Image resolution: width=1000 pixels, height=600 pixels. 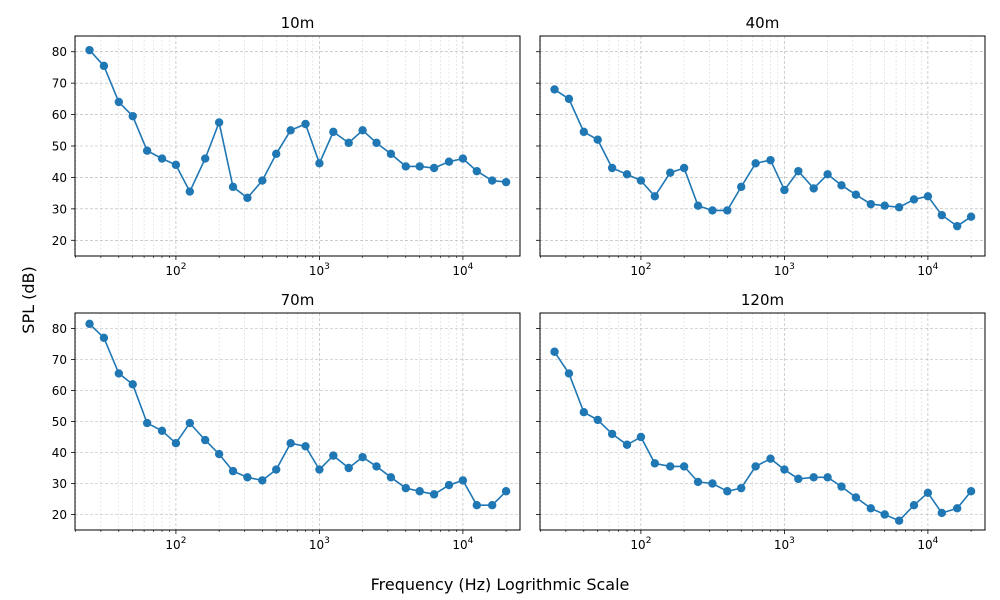 I want to click on x-axis-label: Frequency (Hz) Logrithmic Scale, so click(x=500, y=584).